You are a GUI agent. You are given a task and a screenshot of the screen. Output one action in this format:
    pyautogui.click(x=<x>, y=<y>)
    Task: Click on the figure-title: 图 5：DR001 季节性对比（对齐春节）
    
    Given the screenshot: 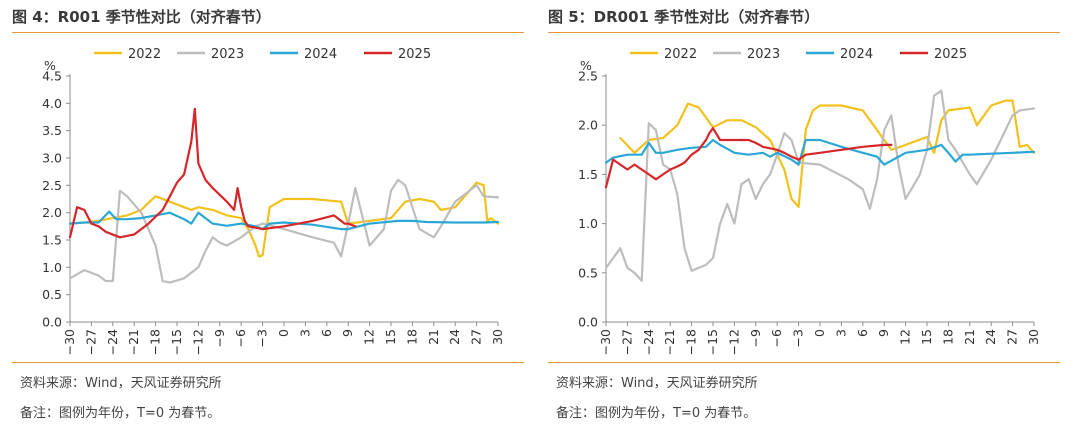 What is the action you would take?
    pyautogui.click(x=684, y=17)
    